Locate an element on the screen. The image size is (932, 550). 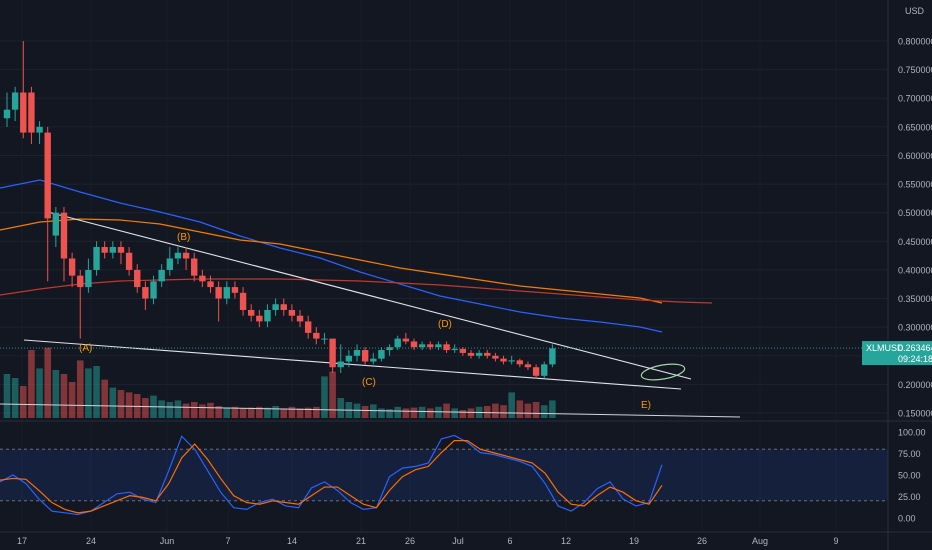
currency-label: USD is located at coordinates (915, 11).